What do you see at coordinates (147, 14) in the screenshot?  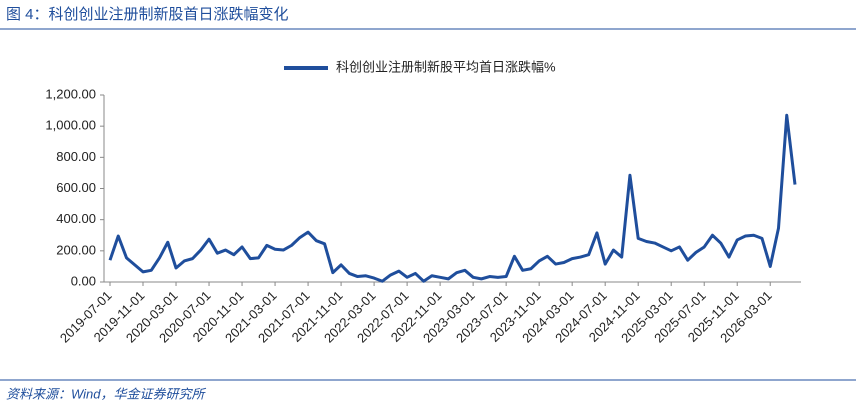 I see `chart-title: 图 4：科创创业注册制新股首日涨跌幅变化` at bounding box center [147, 14].